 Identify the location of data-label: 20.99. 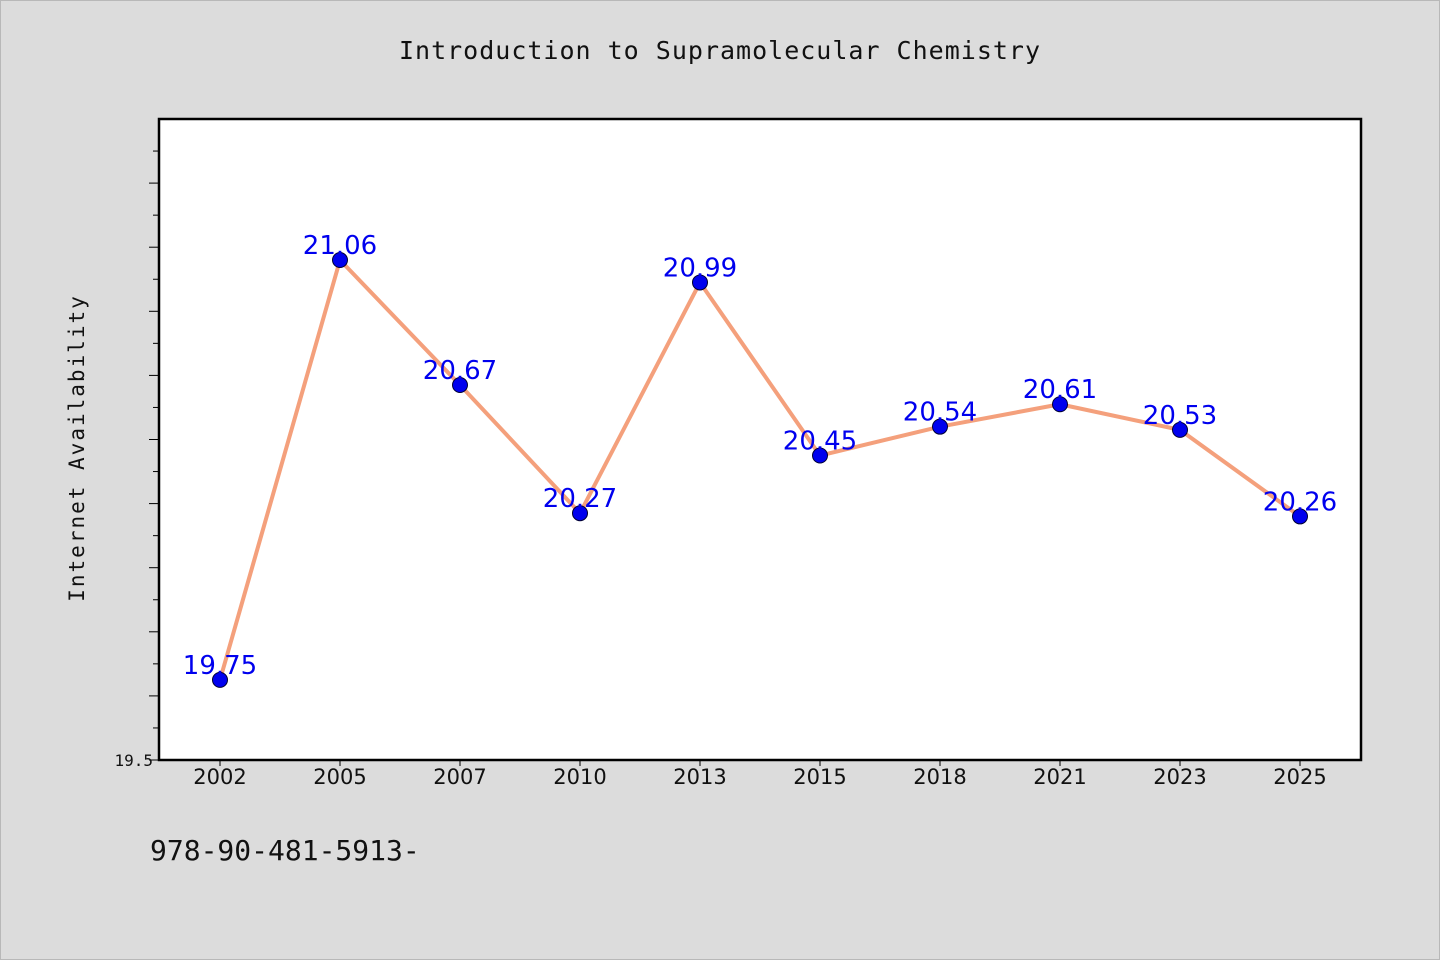
(700, 268).